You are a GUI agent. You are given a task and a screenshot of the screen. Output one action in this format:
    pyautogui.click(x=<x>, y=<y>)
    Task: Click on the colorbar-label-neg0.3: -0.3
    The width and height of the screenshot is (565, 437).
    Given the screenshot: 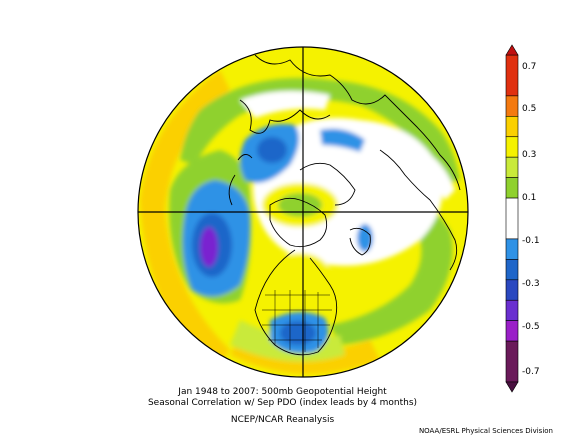 What is the action you would take?
    pyautogui.click(x=531, y=284)
    